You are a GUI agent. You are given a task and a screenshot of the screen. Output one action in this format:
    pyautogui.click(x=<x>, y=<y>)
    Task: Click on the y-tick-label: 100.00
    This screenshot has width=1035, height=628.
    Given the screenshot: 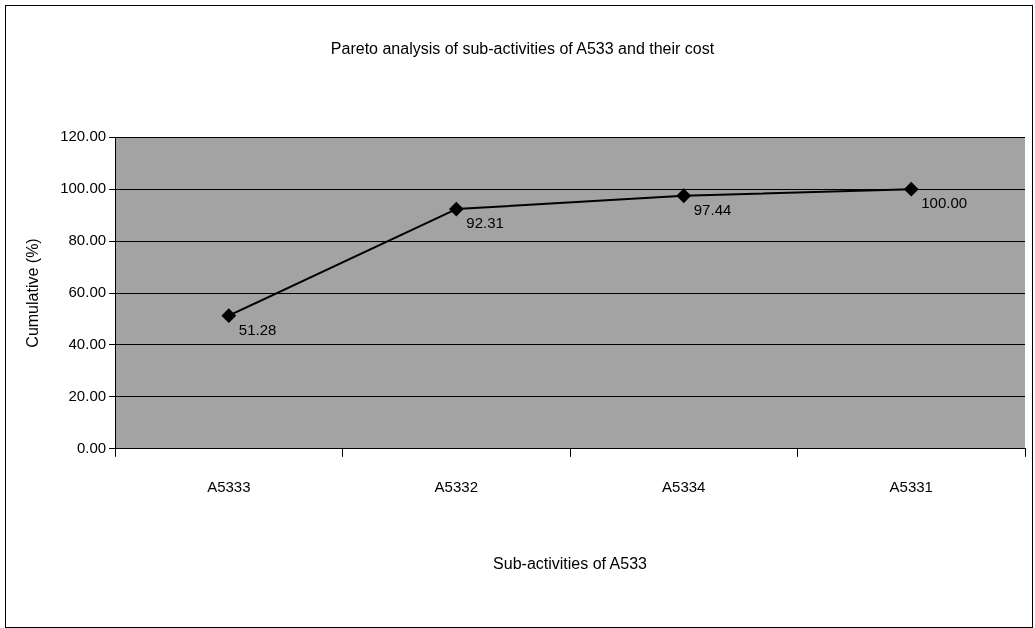 What is the action you would take?
    pyautogui.click(x=83, y=188)
    